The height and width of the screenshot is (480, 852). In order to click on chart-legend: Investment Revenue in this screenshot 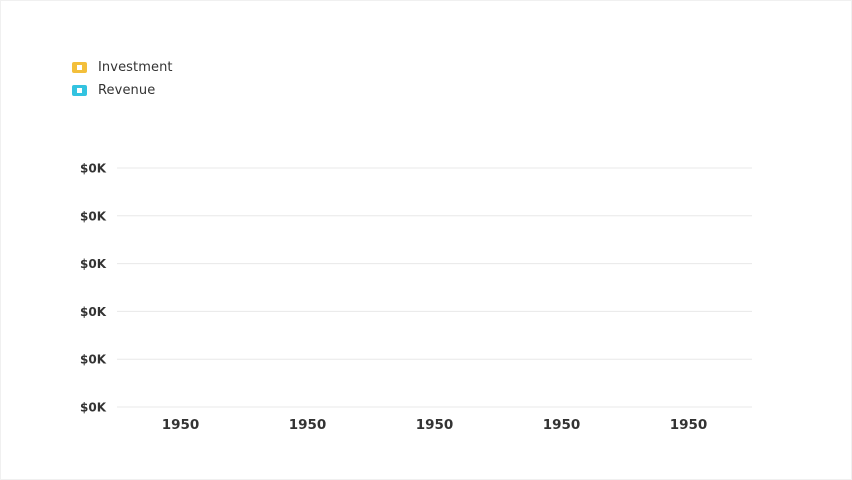, I will do `click(122, 81)`.